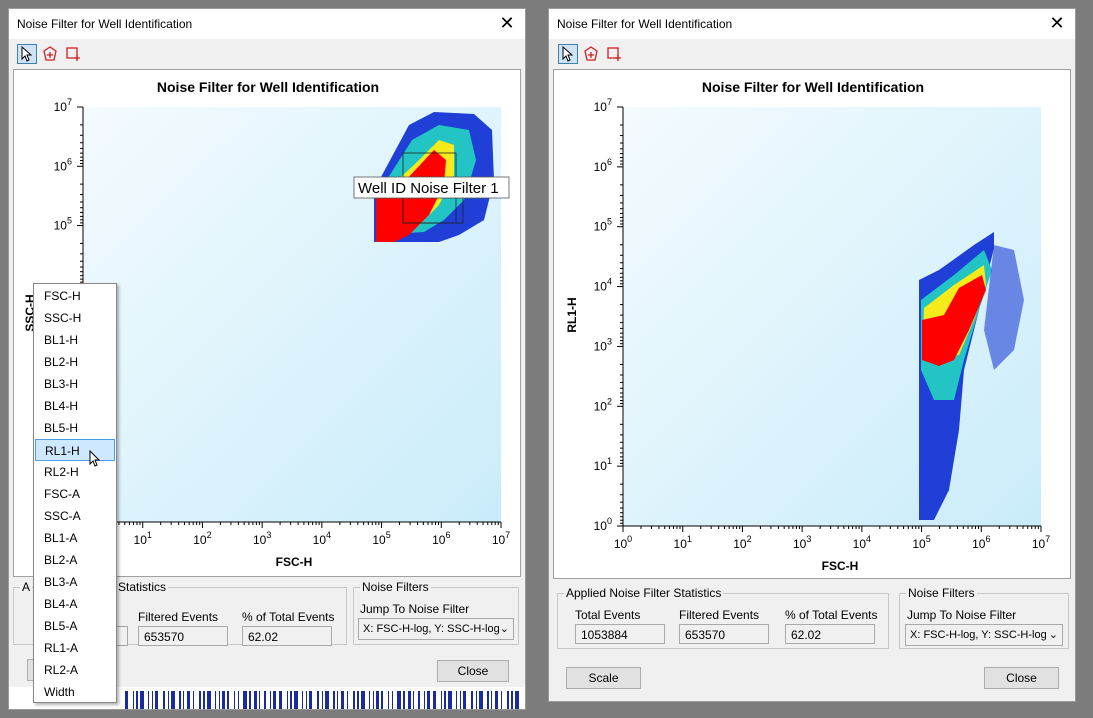 This screenshot has height=718, width=1093. What do you see at coordinates (268, 87) in the screenshot?
I see `chart-title: Noise Filter for Well Identification` at bounding box center [268, 87].